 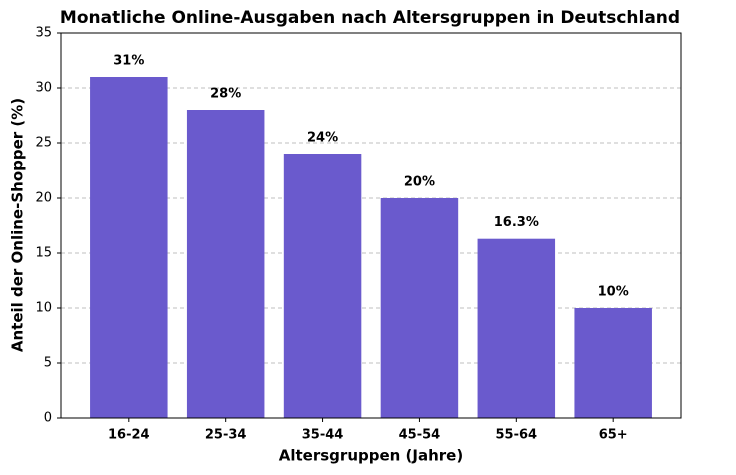 What do you see at coordinates (129, 435) in the screenshot?
I see `x-tick-label: 16-24` at bounding box center [129, 435].